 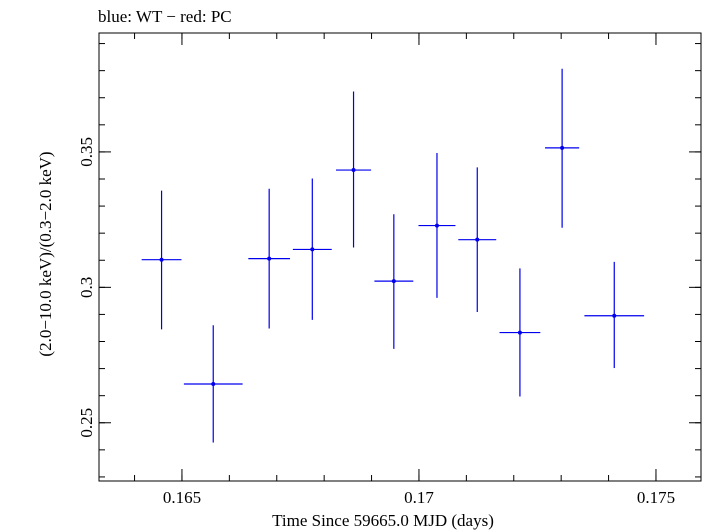 I want to click on x-tick-label: 0.17, so click(x=419, y=497).